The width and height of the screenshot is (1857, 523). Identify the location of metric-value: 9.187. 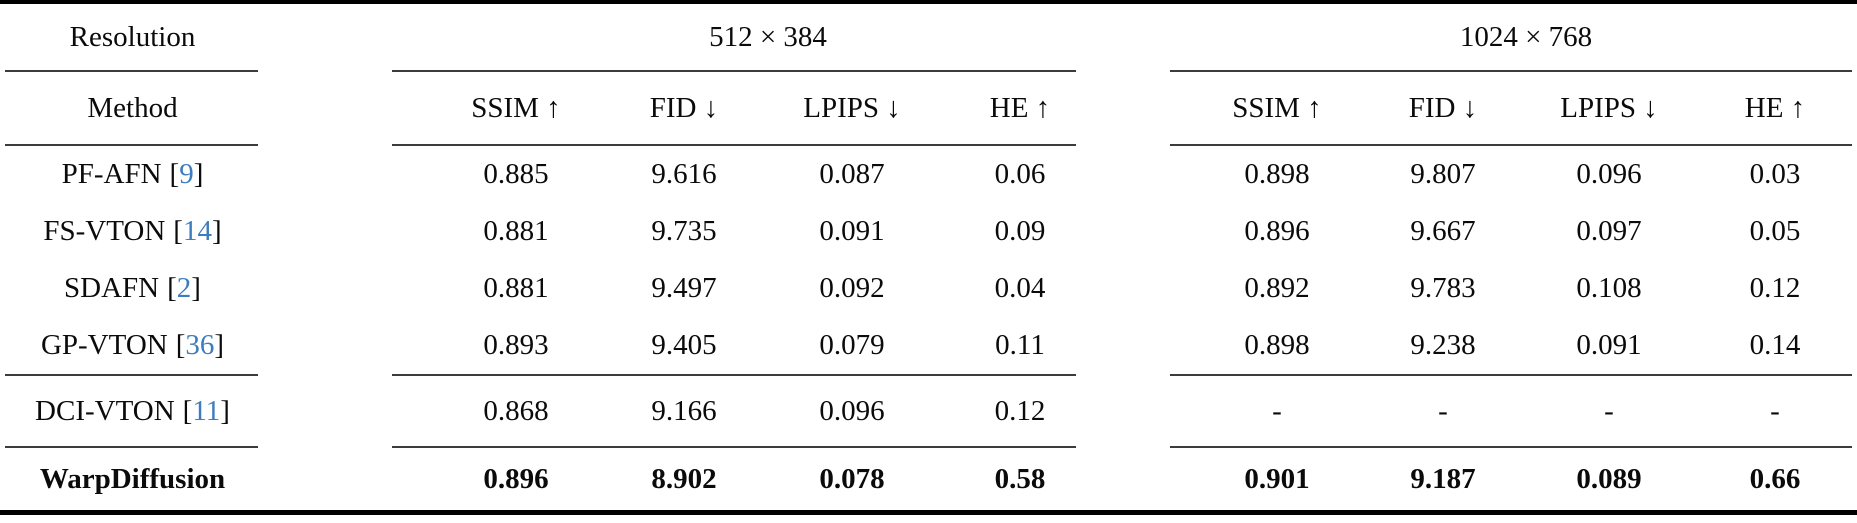
(1443, 478).